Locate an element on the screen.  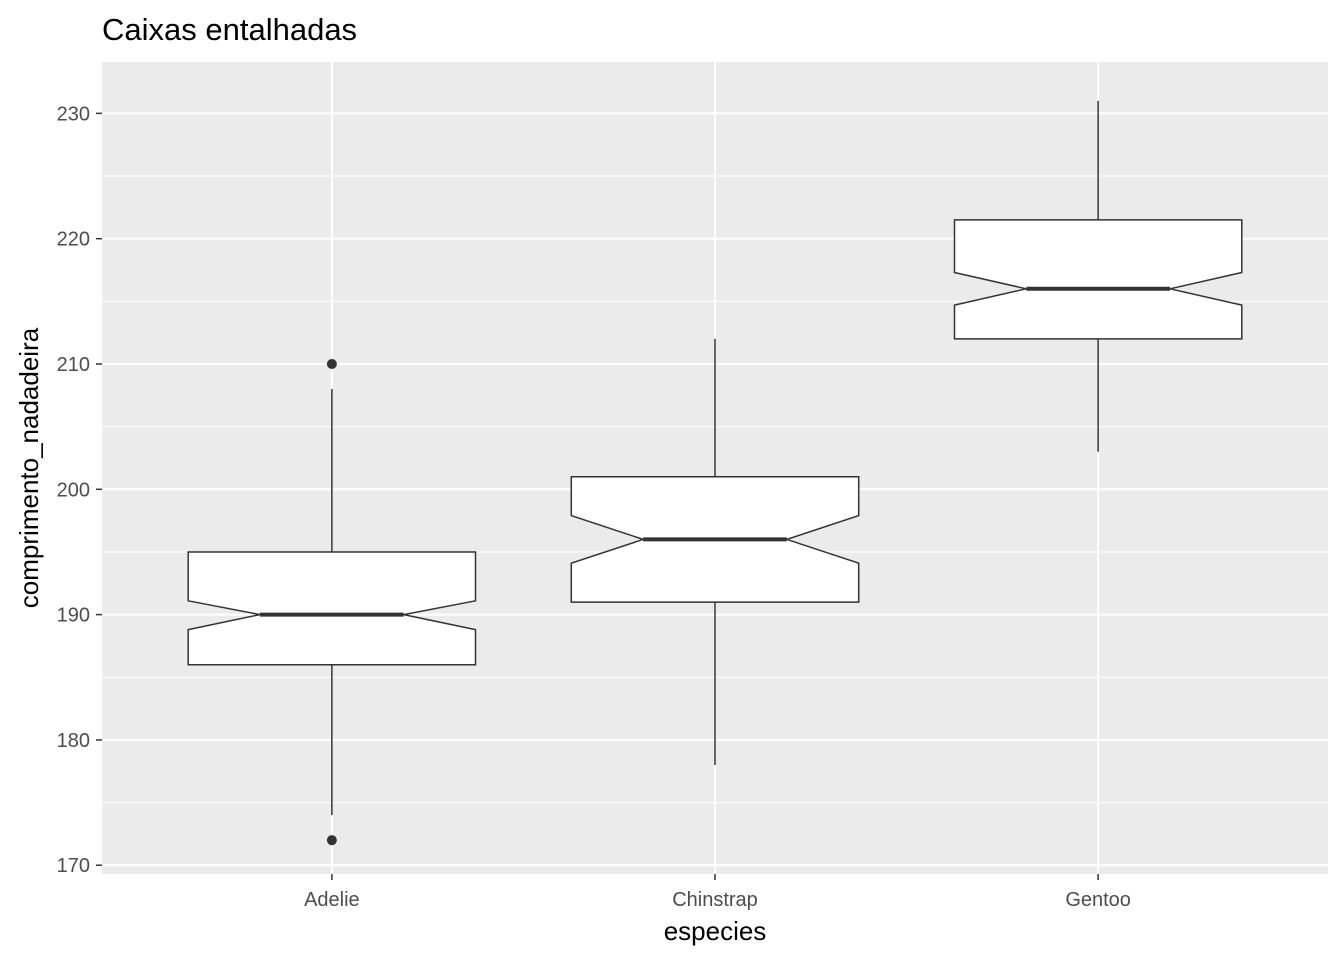
y-tick-label: 220 is located at coordinates (73, 240).